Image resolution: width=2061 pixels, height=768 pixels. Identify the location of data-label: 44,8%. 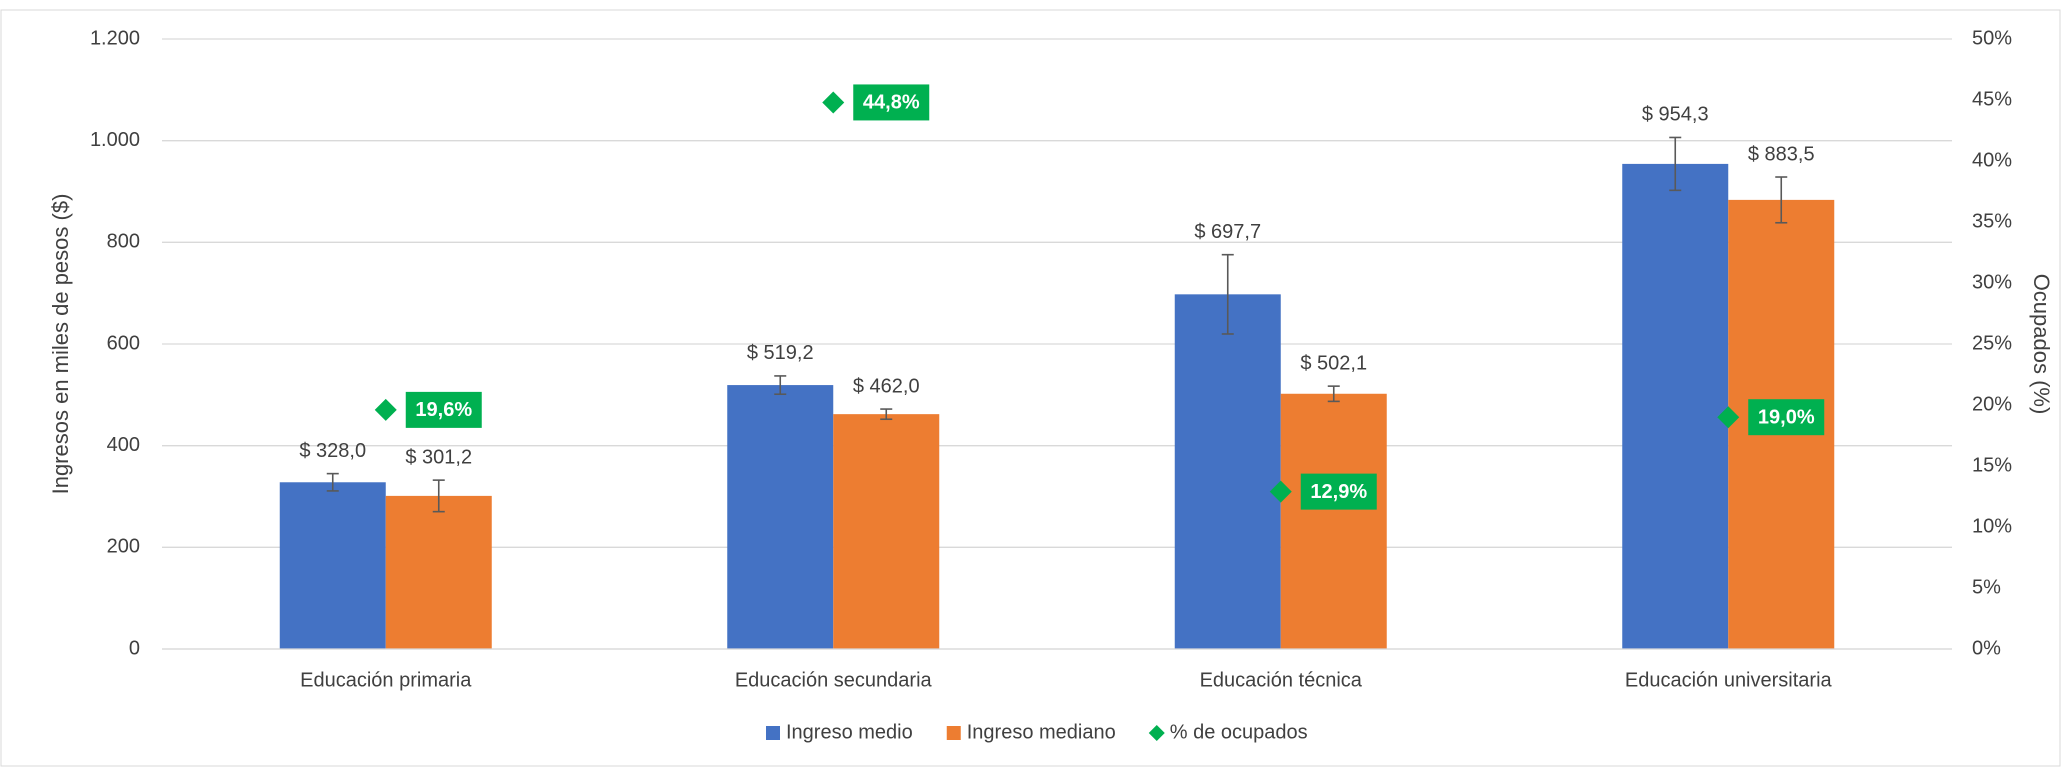
(891, 103).